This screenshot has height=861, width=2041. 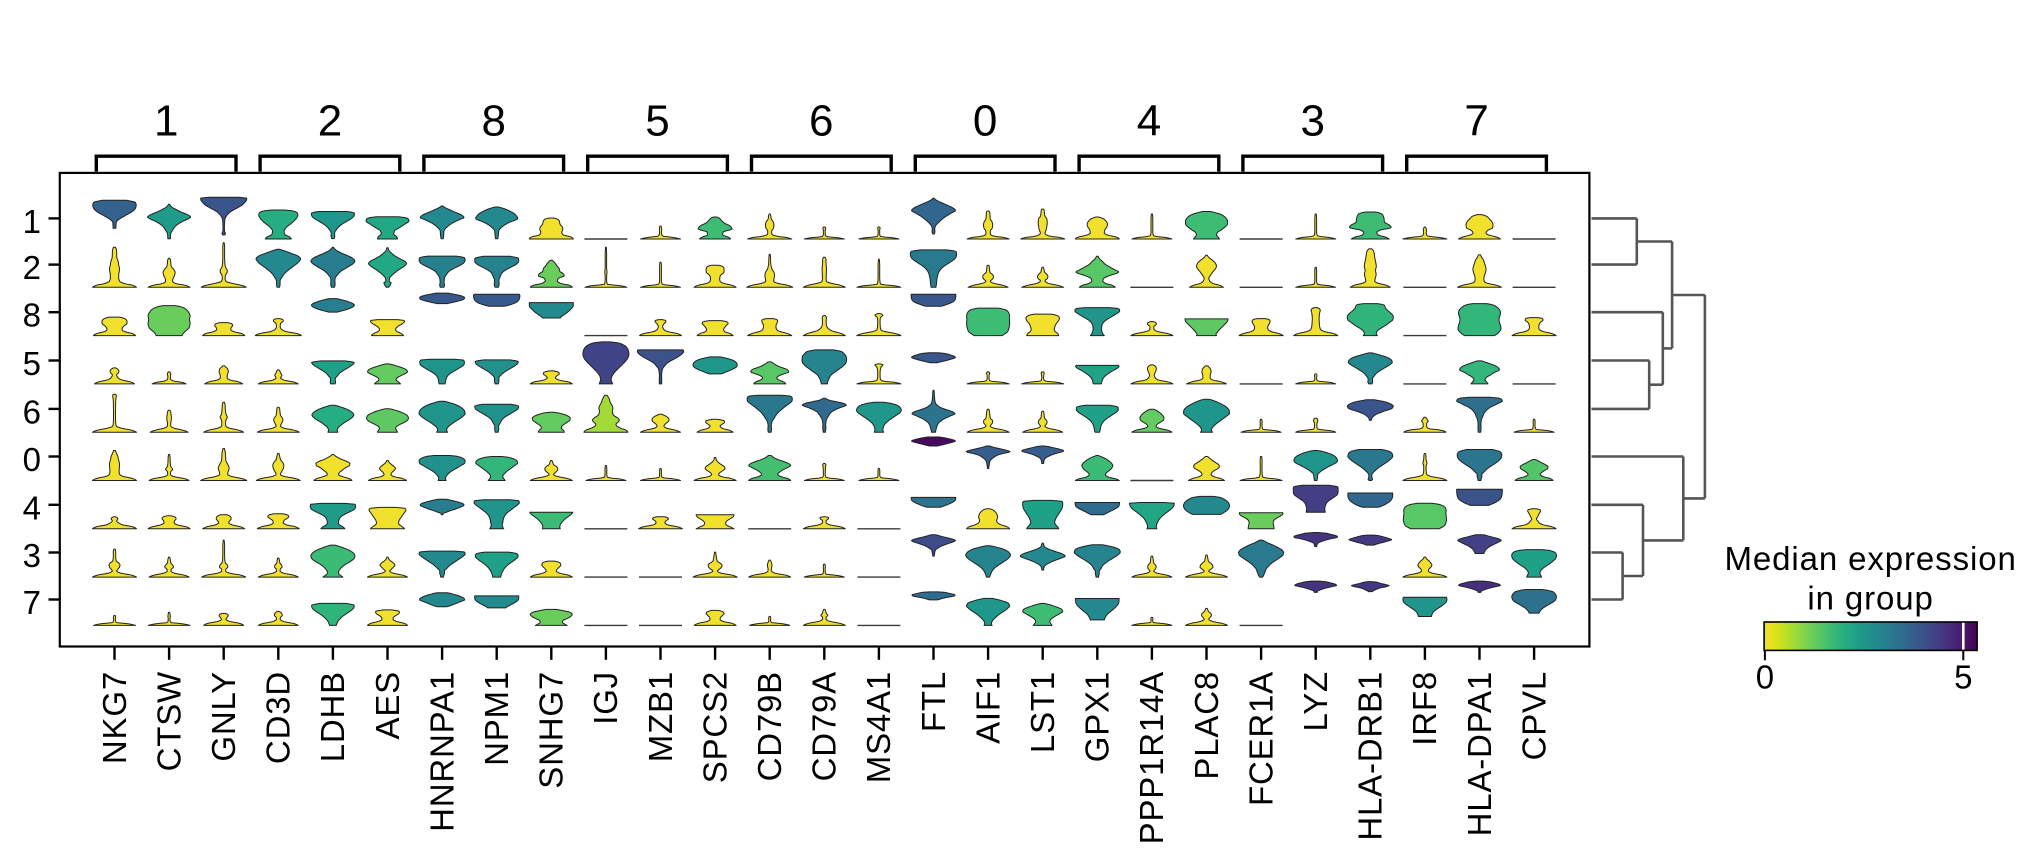 I want to click on svg-text: PPP1R14A, so click(x=1151, y=757).